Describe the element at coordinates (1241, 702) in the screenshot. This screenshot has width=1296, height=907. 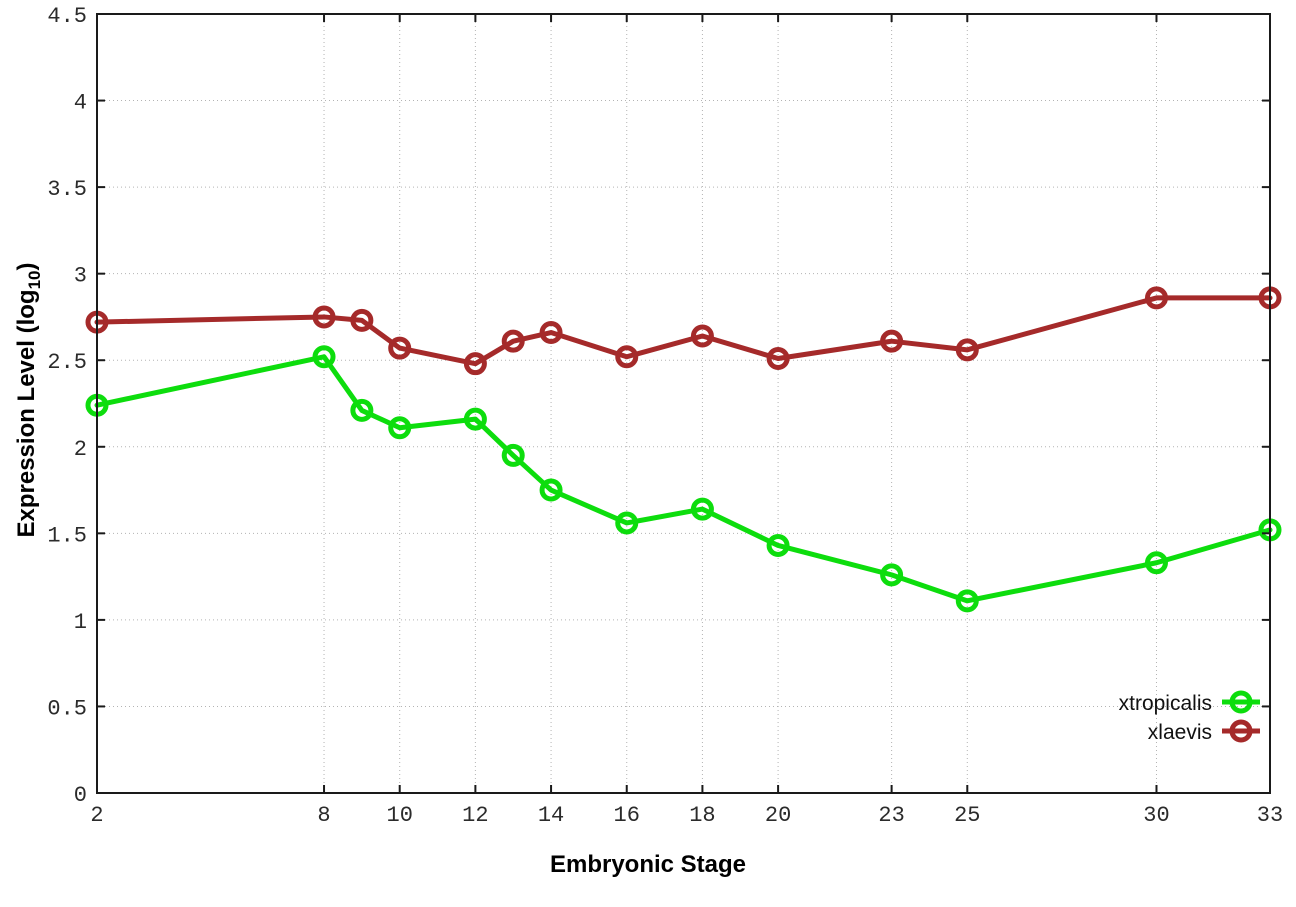
I see `legend-sample-marker-xtropicalis` at that location.